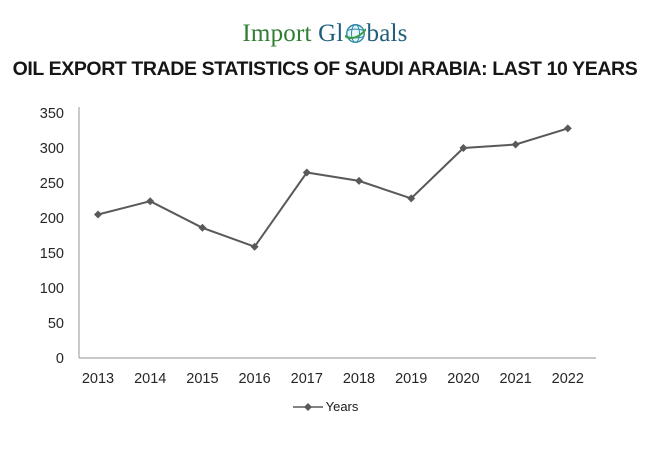 The height and width of the screenshot is (450, 650). What do you see at coordinates (568, 379) in the screenshot?
I see `x-tick-label: 2022` at bounding box center [568, 379].